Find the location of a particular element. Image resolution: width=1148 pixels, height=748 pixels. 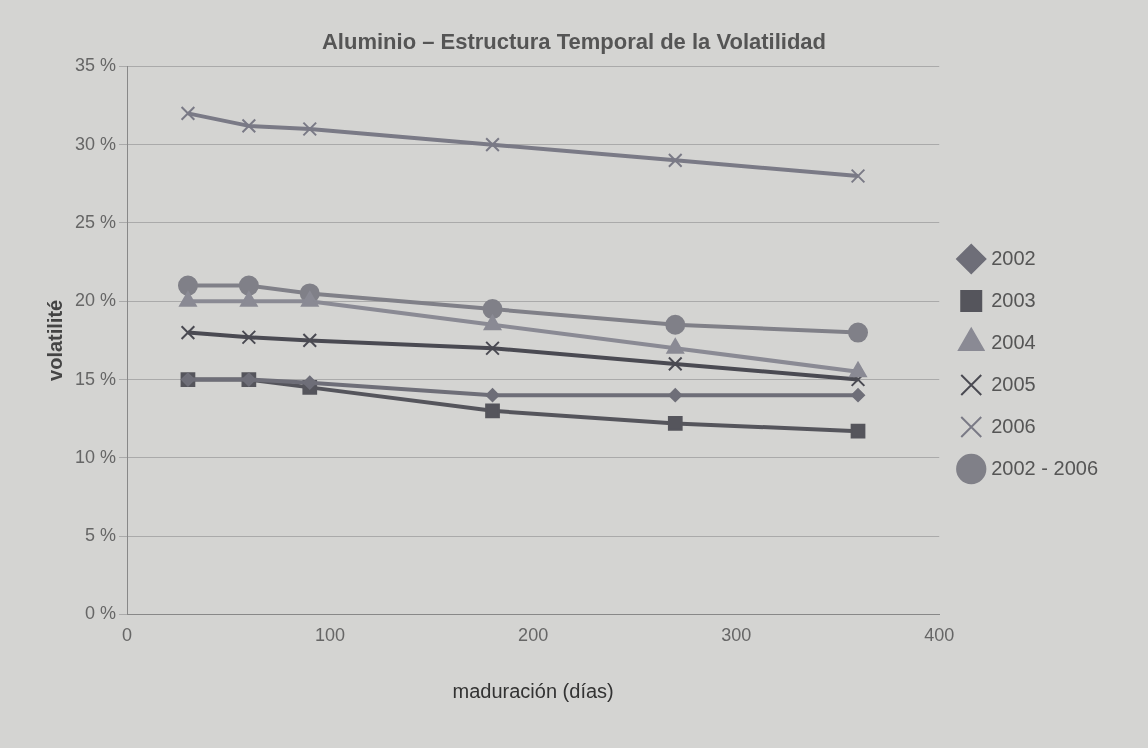

legend-label: 2003 is located at coordinates (1013, 299).